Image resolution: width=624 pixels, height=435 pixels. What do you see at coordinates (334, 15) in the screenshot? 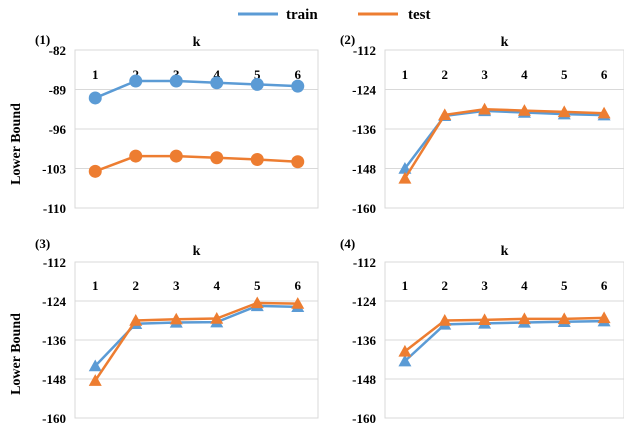
I see `legend: train test` at bounding box center [334, 15].